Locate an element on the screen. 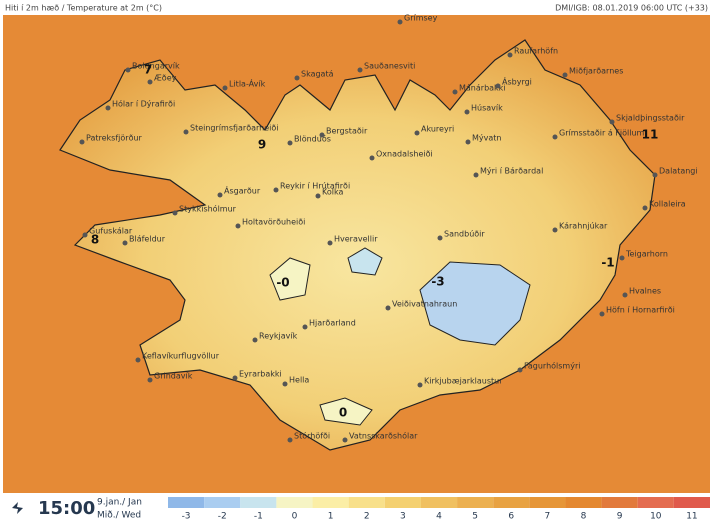  place-label: Veiðivatnahraun is located at coordinates (424, 304).